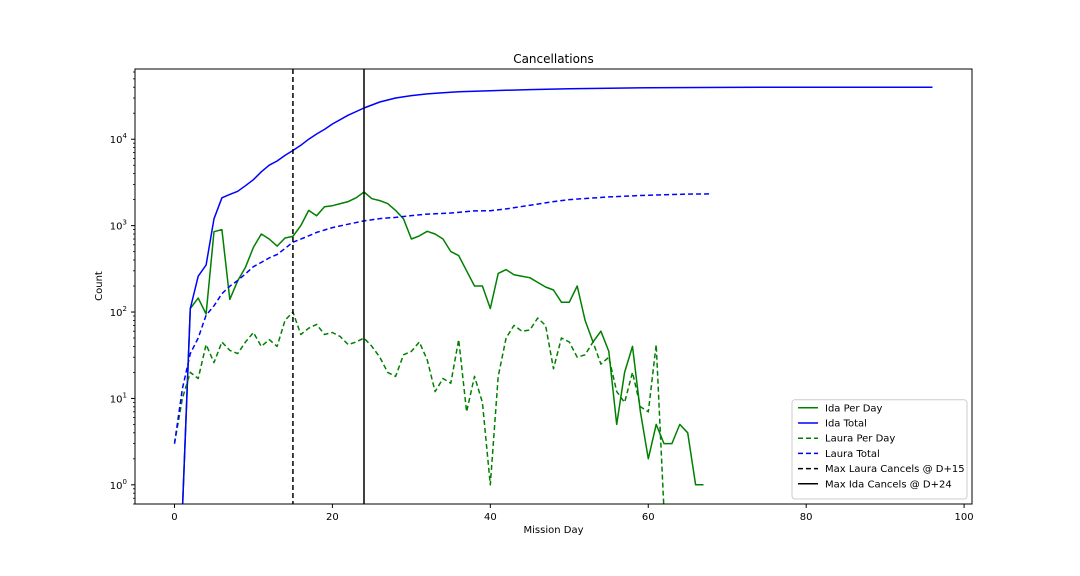  What do you see at coordinates (860, 439) in the screenshot?
I see `legend-label-laura-per-day: Laura Per Day` at bounding box center [860, 439].